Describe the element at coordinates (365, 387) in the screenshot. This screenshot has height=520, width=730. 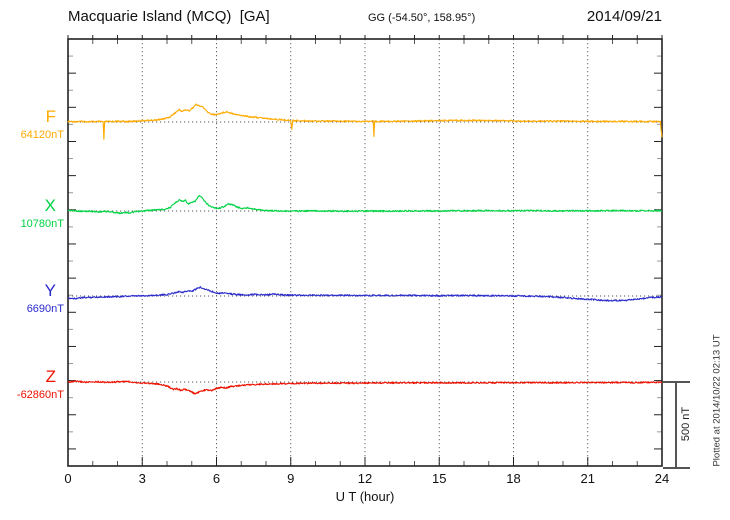
I see `trace-Z` at that location.